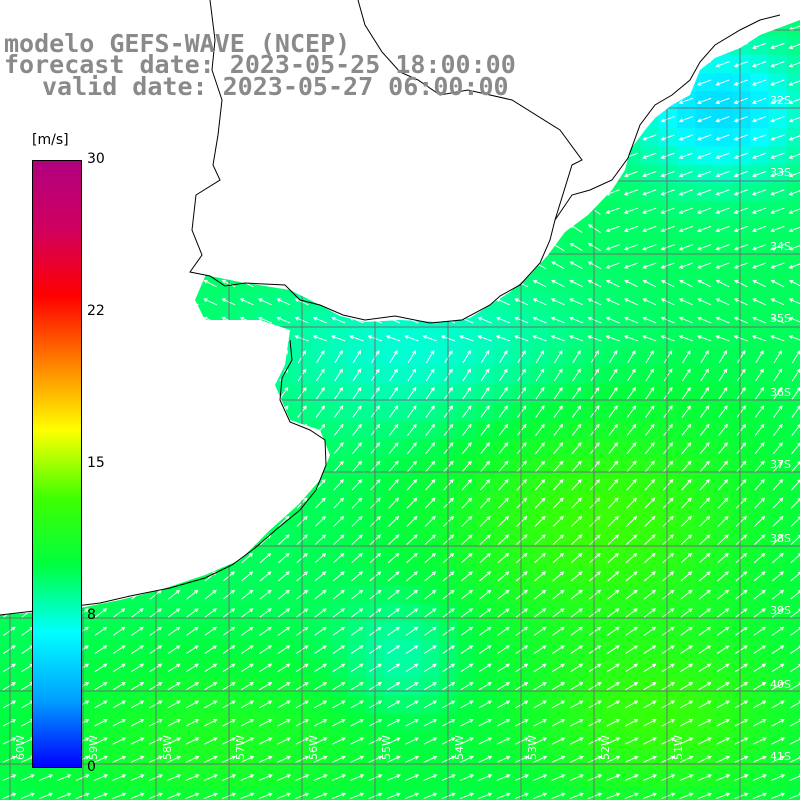  What do you see at coordinates (605, 747) in the screenshot?
I see `lon-label: 52W` at bounding box center [605, 747].